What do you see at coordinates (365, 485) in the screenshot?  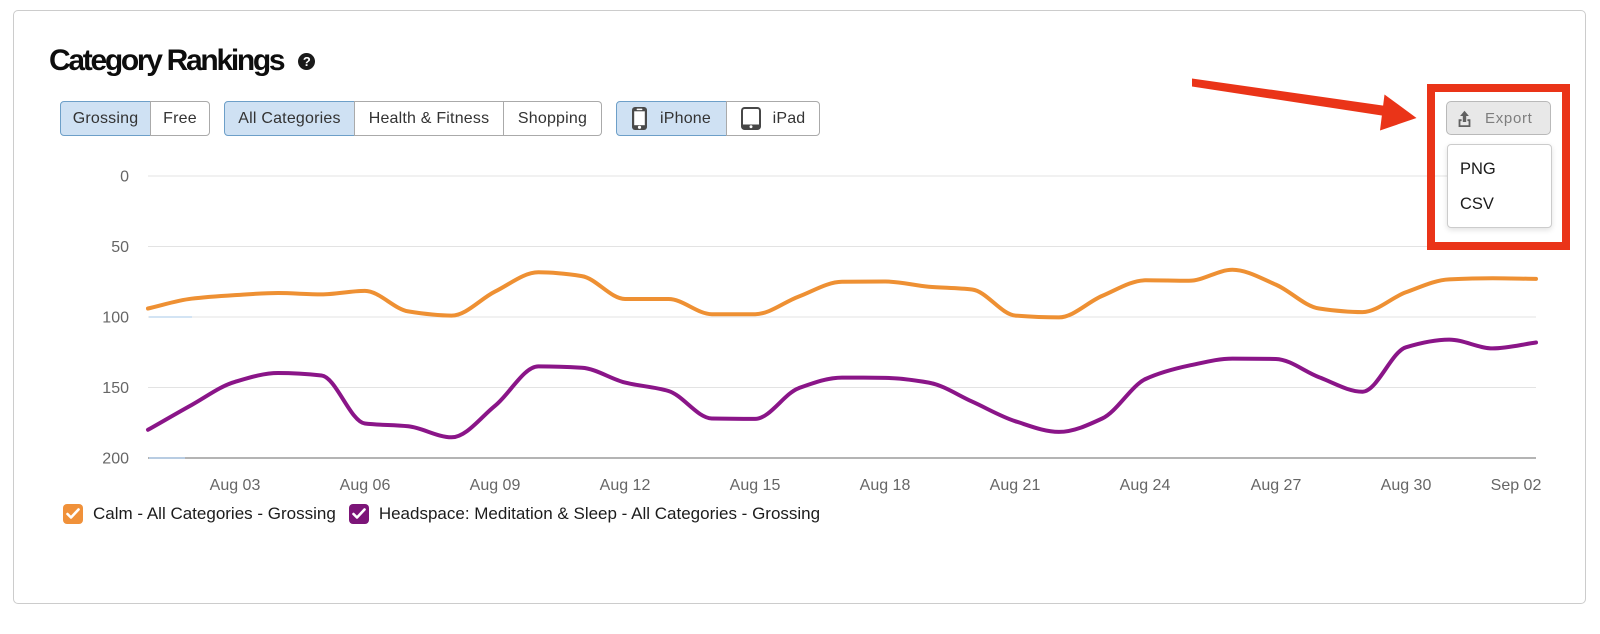 I see `svg-text: Aug 06` at bounding box center [365, 485].